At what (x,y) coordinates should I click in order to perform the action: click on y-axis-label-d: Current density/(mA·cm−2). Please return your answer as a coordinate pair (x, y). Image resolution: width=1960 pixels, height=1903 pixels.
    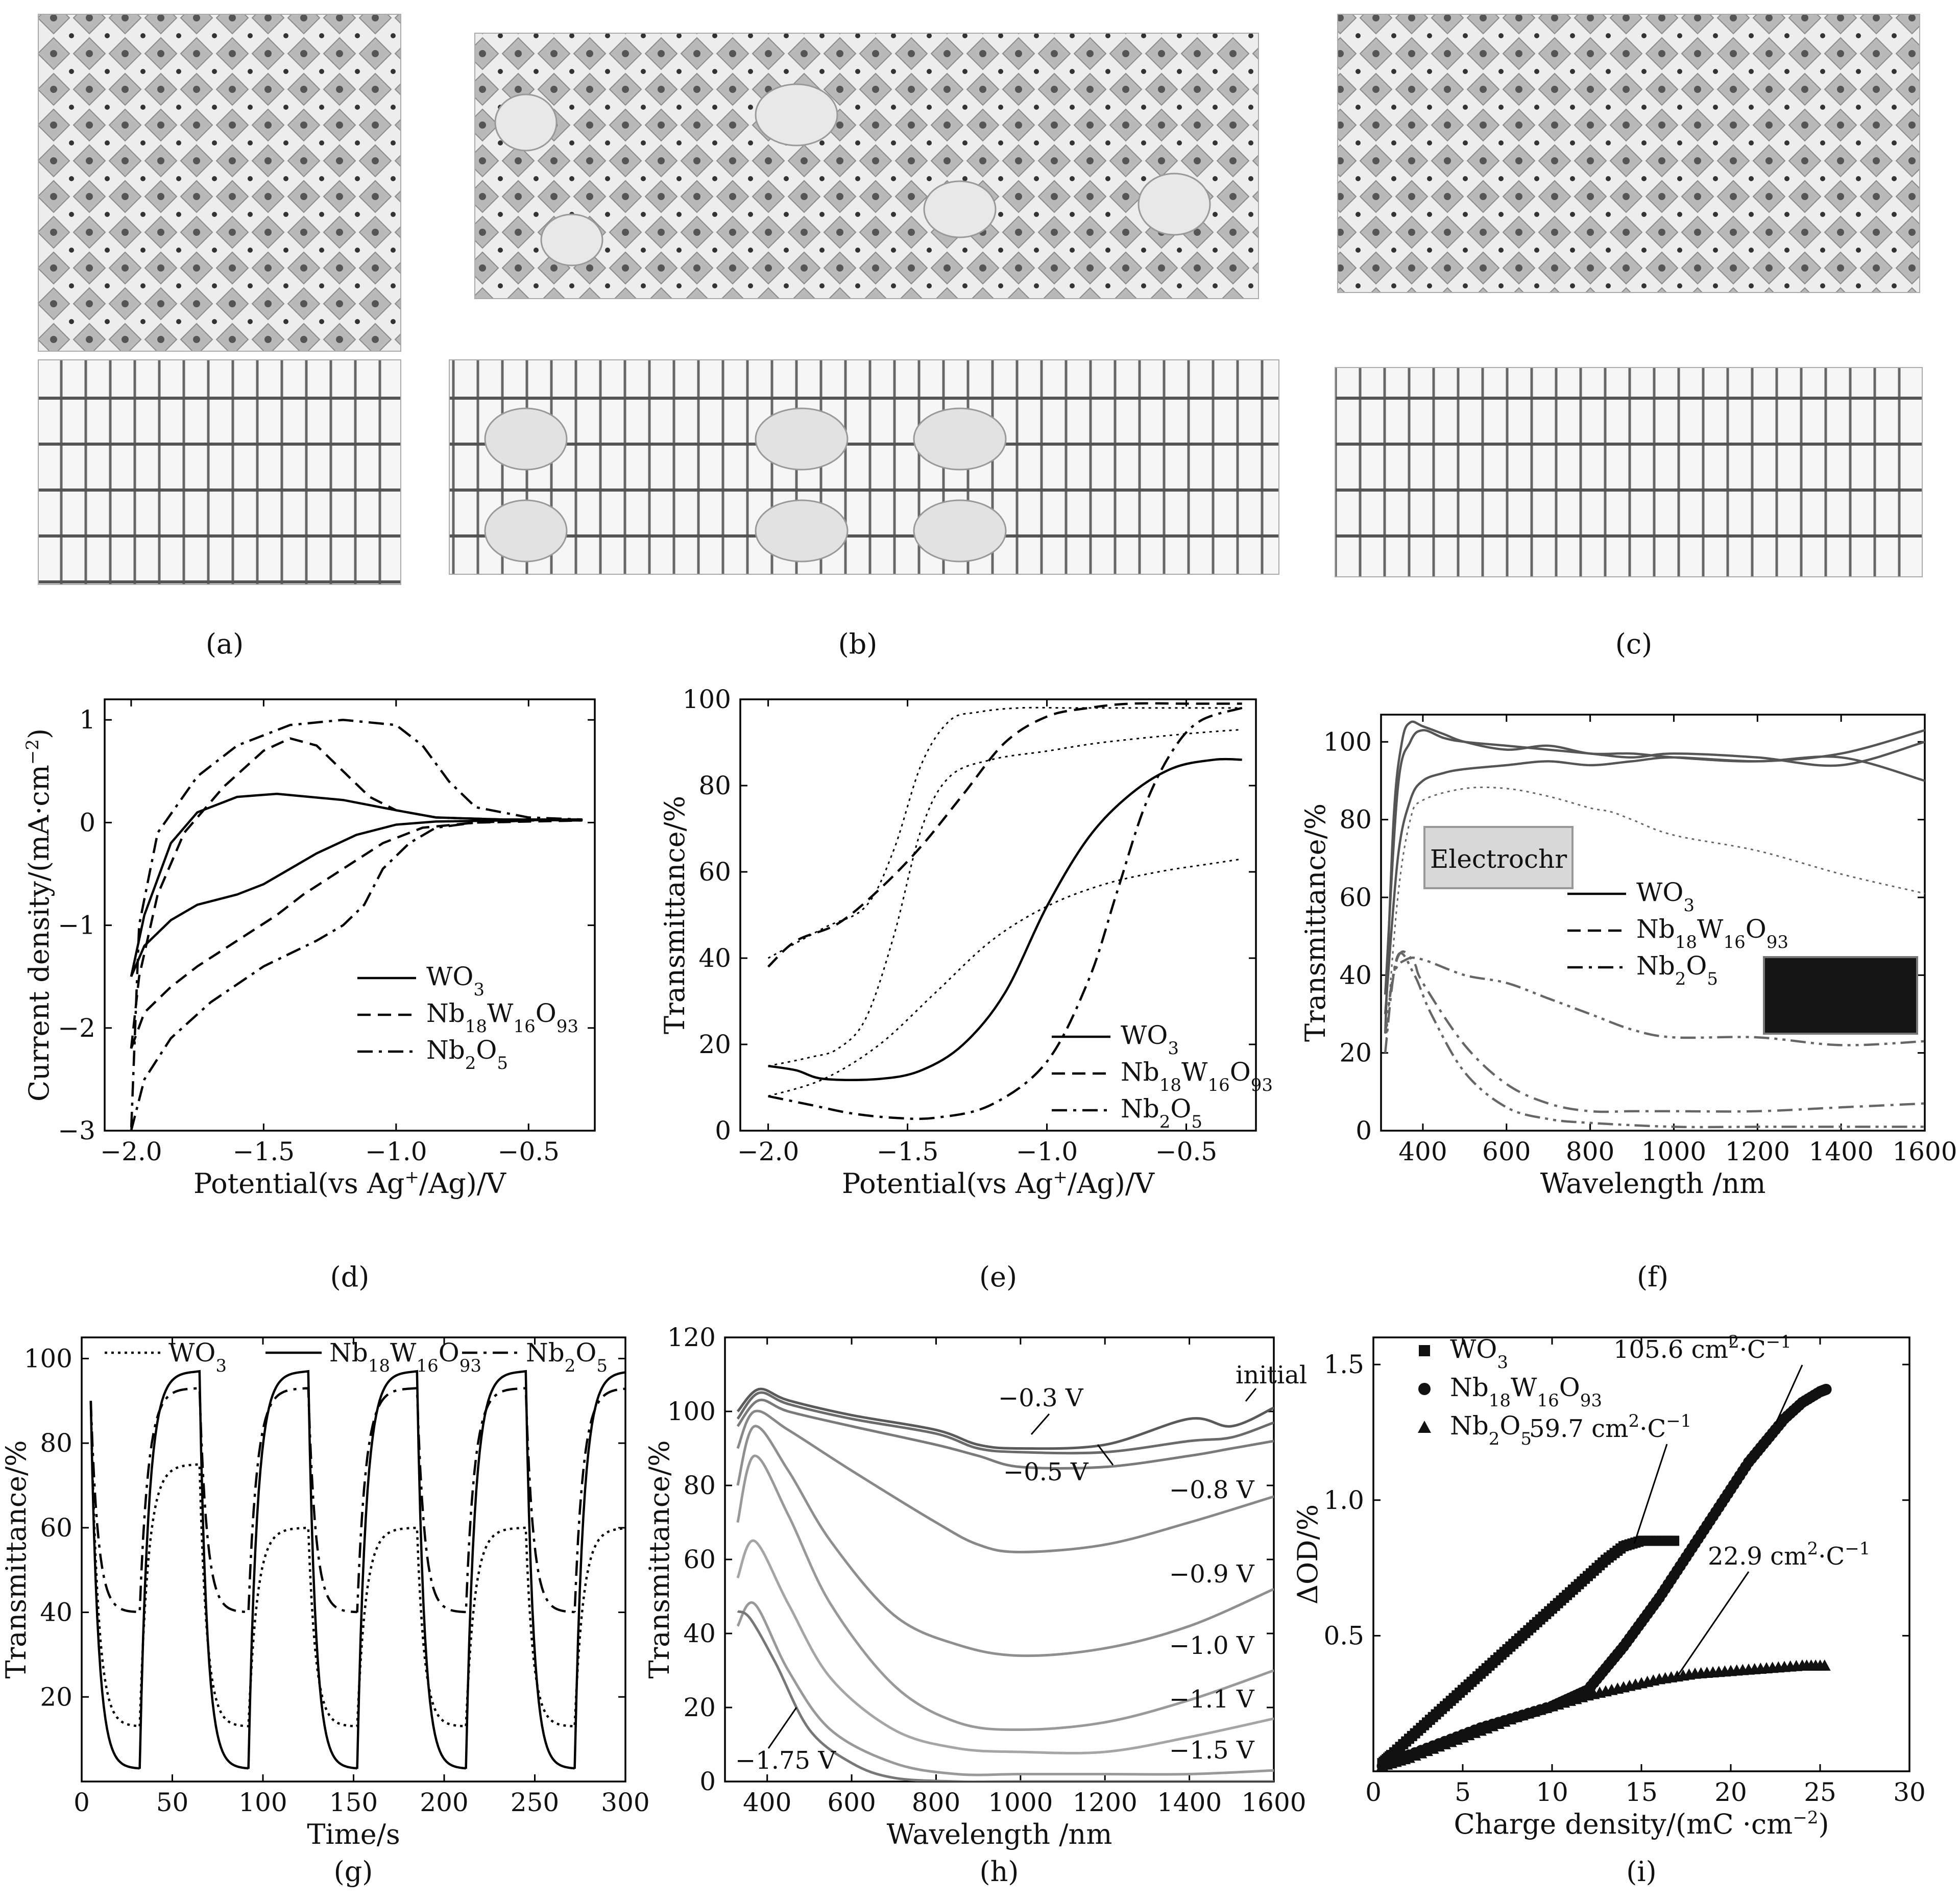
    Looking at the image, I should click on (38, 915).